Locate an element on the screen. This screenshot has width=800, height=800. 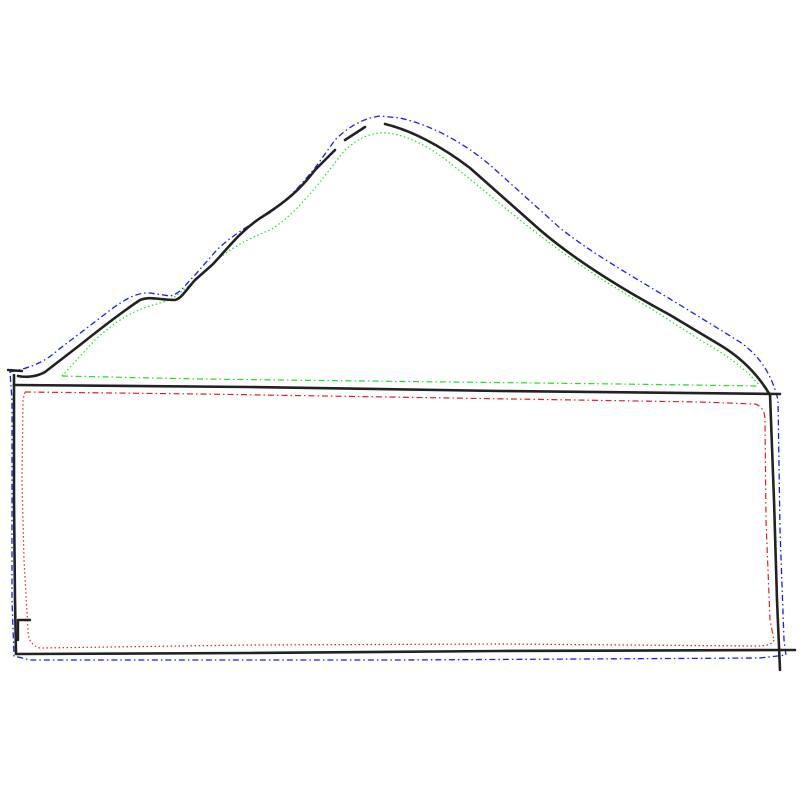
sketch-rectangle-top is located at coordinates (397, 389).